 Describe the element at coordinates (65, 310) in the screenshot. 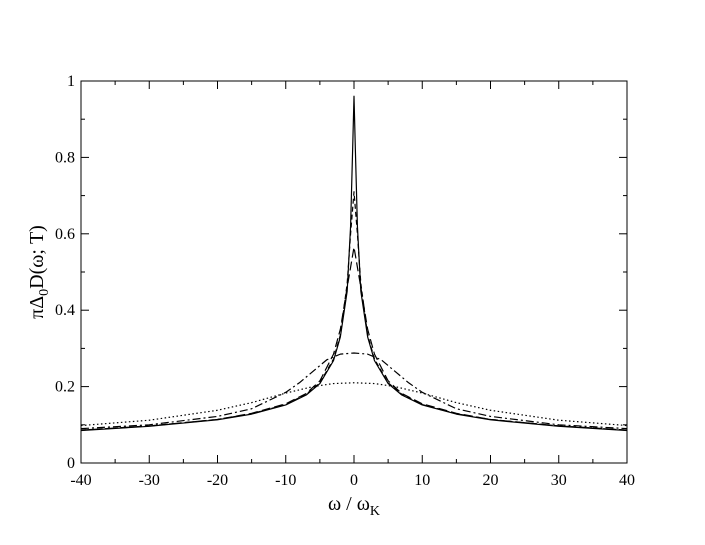

I see `y-tick-label: 0.4` at that location.